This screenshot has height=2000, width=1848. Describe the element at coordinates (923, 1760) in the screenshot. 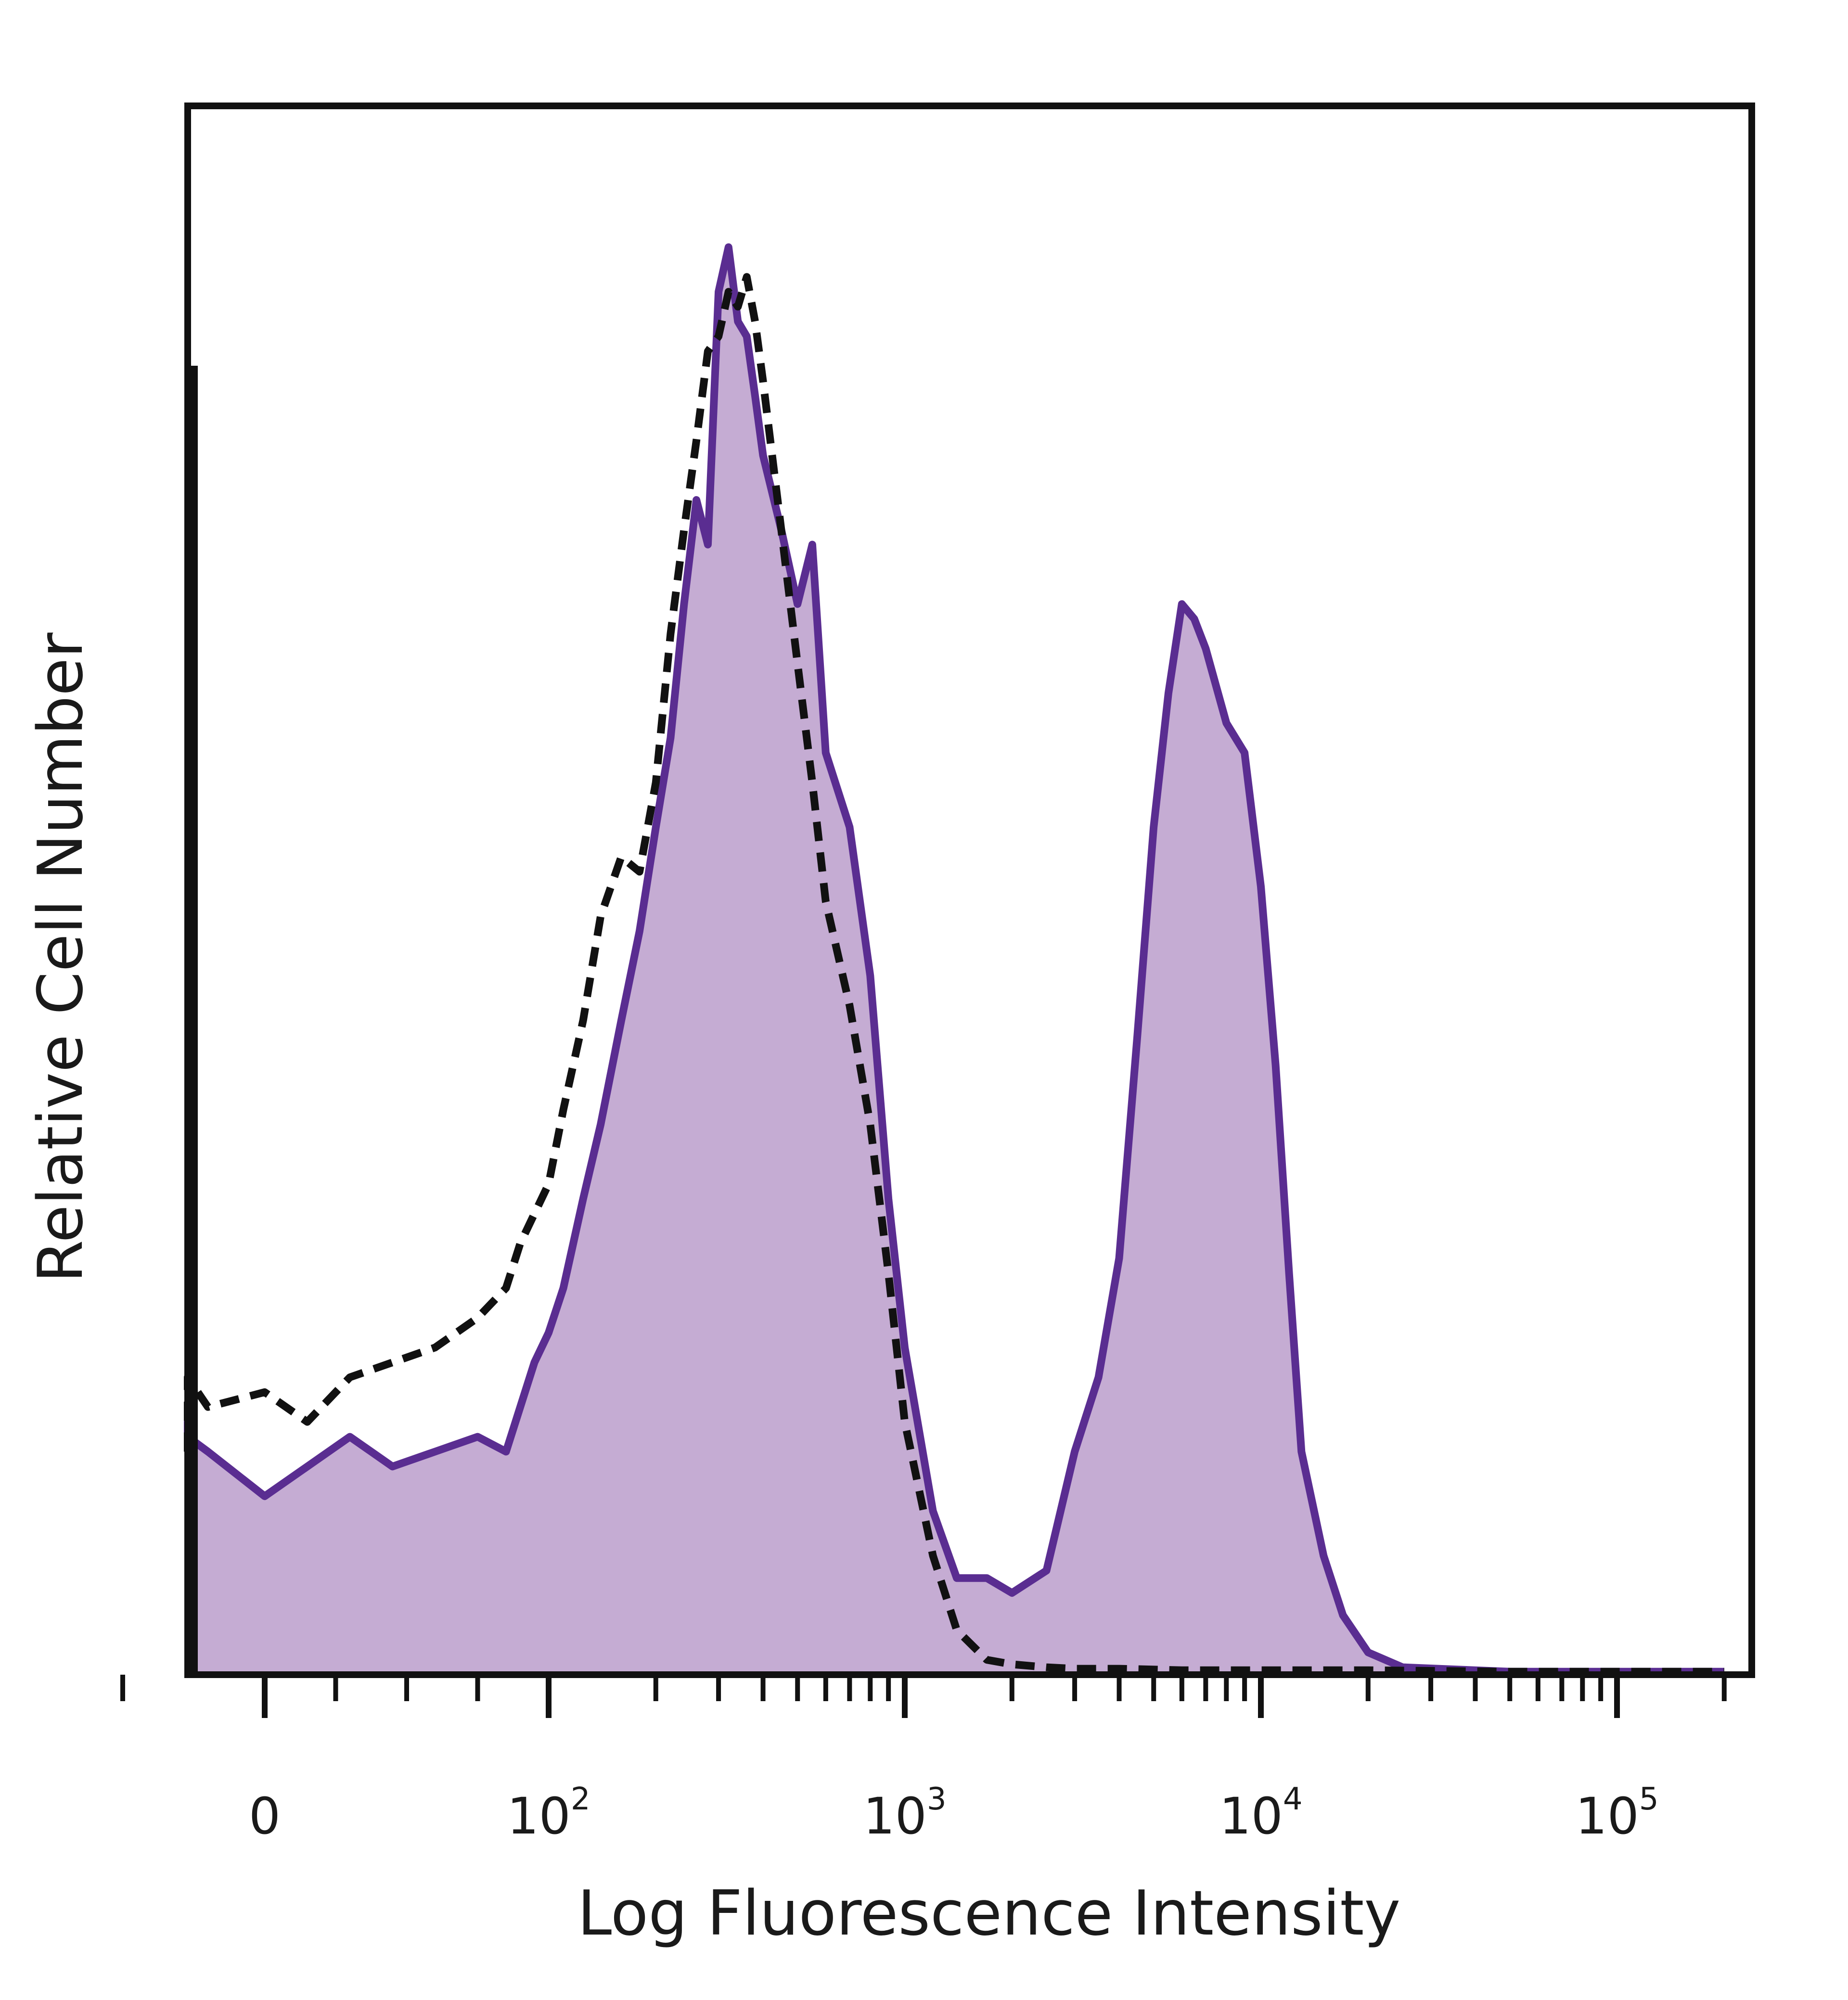

I see `x-axis: 0 10² 10³ 10⁴ 10⁵` at that location.